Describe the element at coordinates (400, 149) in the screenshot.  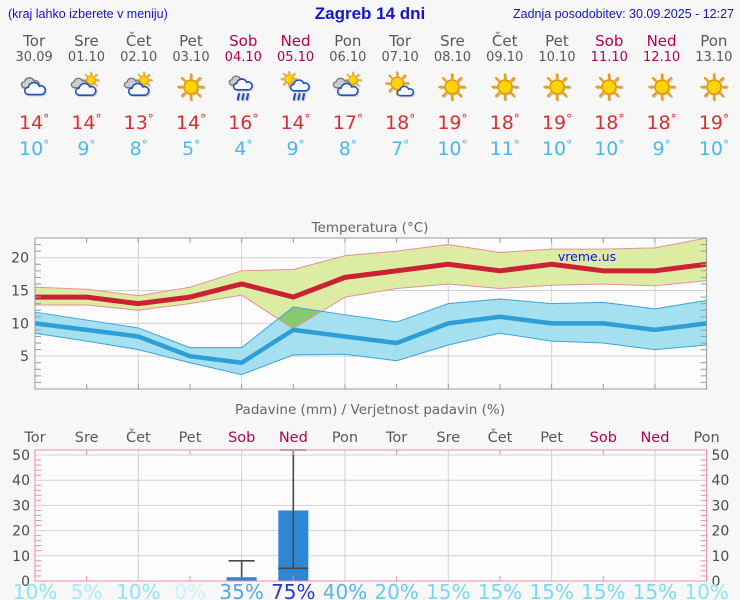
I see `low-temperature: 7°` at that location.